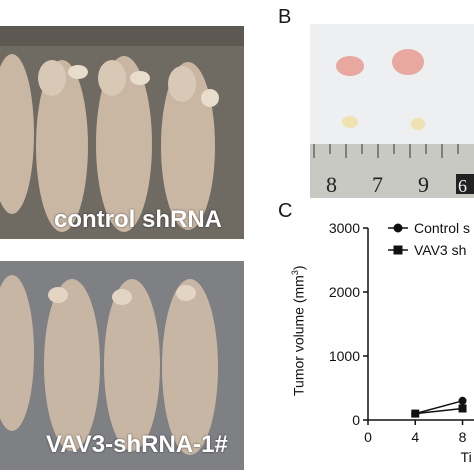 The image size is (474, 474). What do you see at coordinates (285, 211) in the screenshot?
I see `panel-c-label: C` at bounding box center [285, 211].